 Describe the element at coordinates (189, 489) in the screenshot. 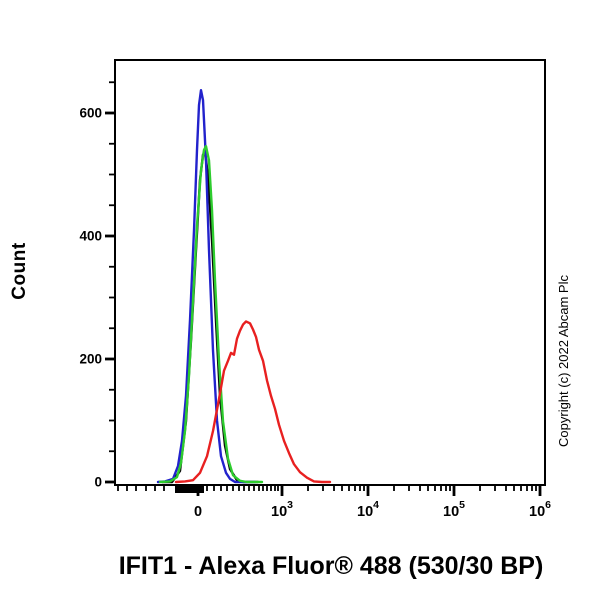

I see `x-dense-tick-block` at that location.